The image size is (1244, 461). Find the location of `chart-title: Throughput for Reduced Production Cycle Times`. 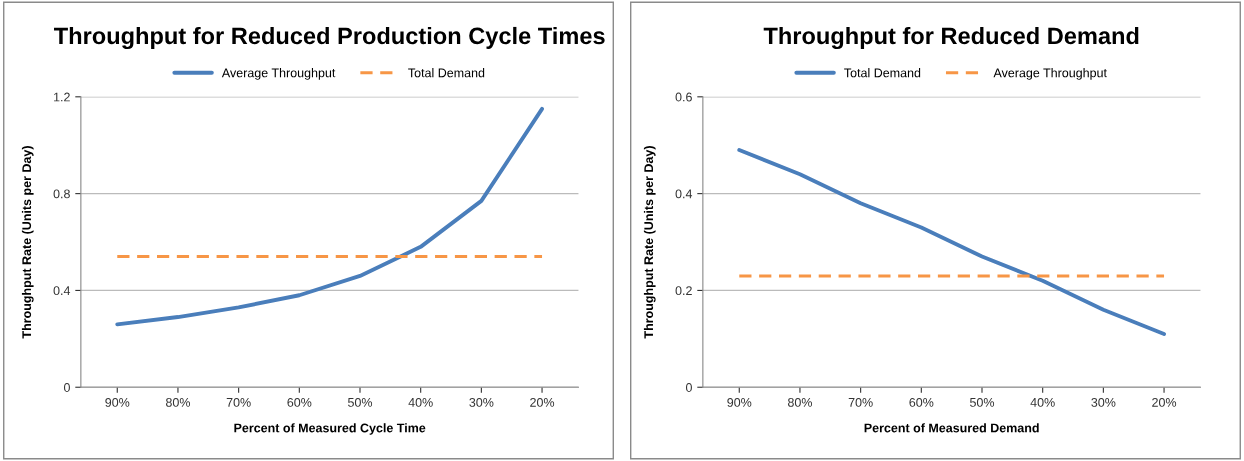

chart-title: Throughput for Reduced Production Cycle Times is located at coordinates (329, 38).